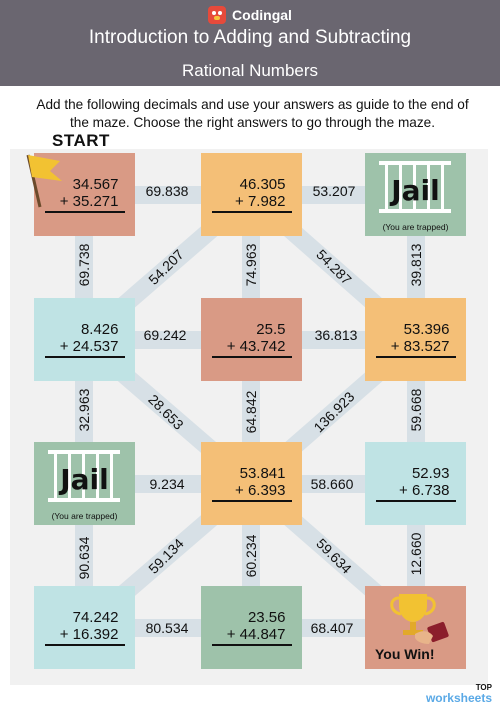 The width and height of the screenshot is (500, 708). I want to click on addition-problem: 74.242 + 16.392, so click(84, 627).